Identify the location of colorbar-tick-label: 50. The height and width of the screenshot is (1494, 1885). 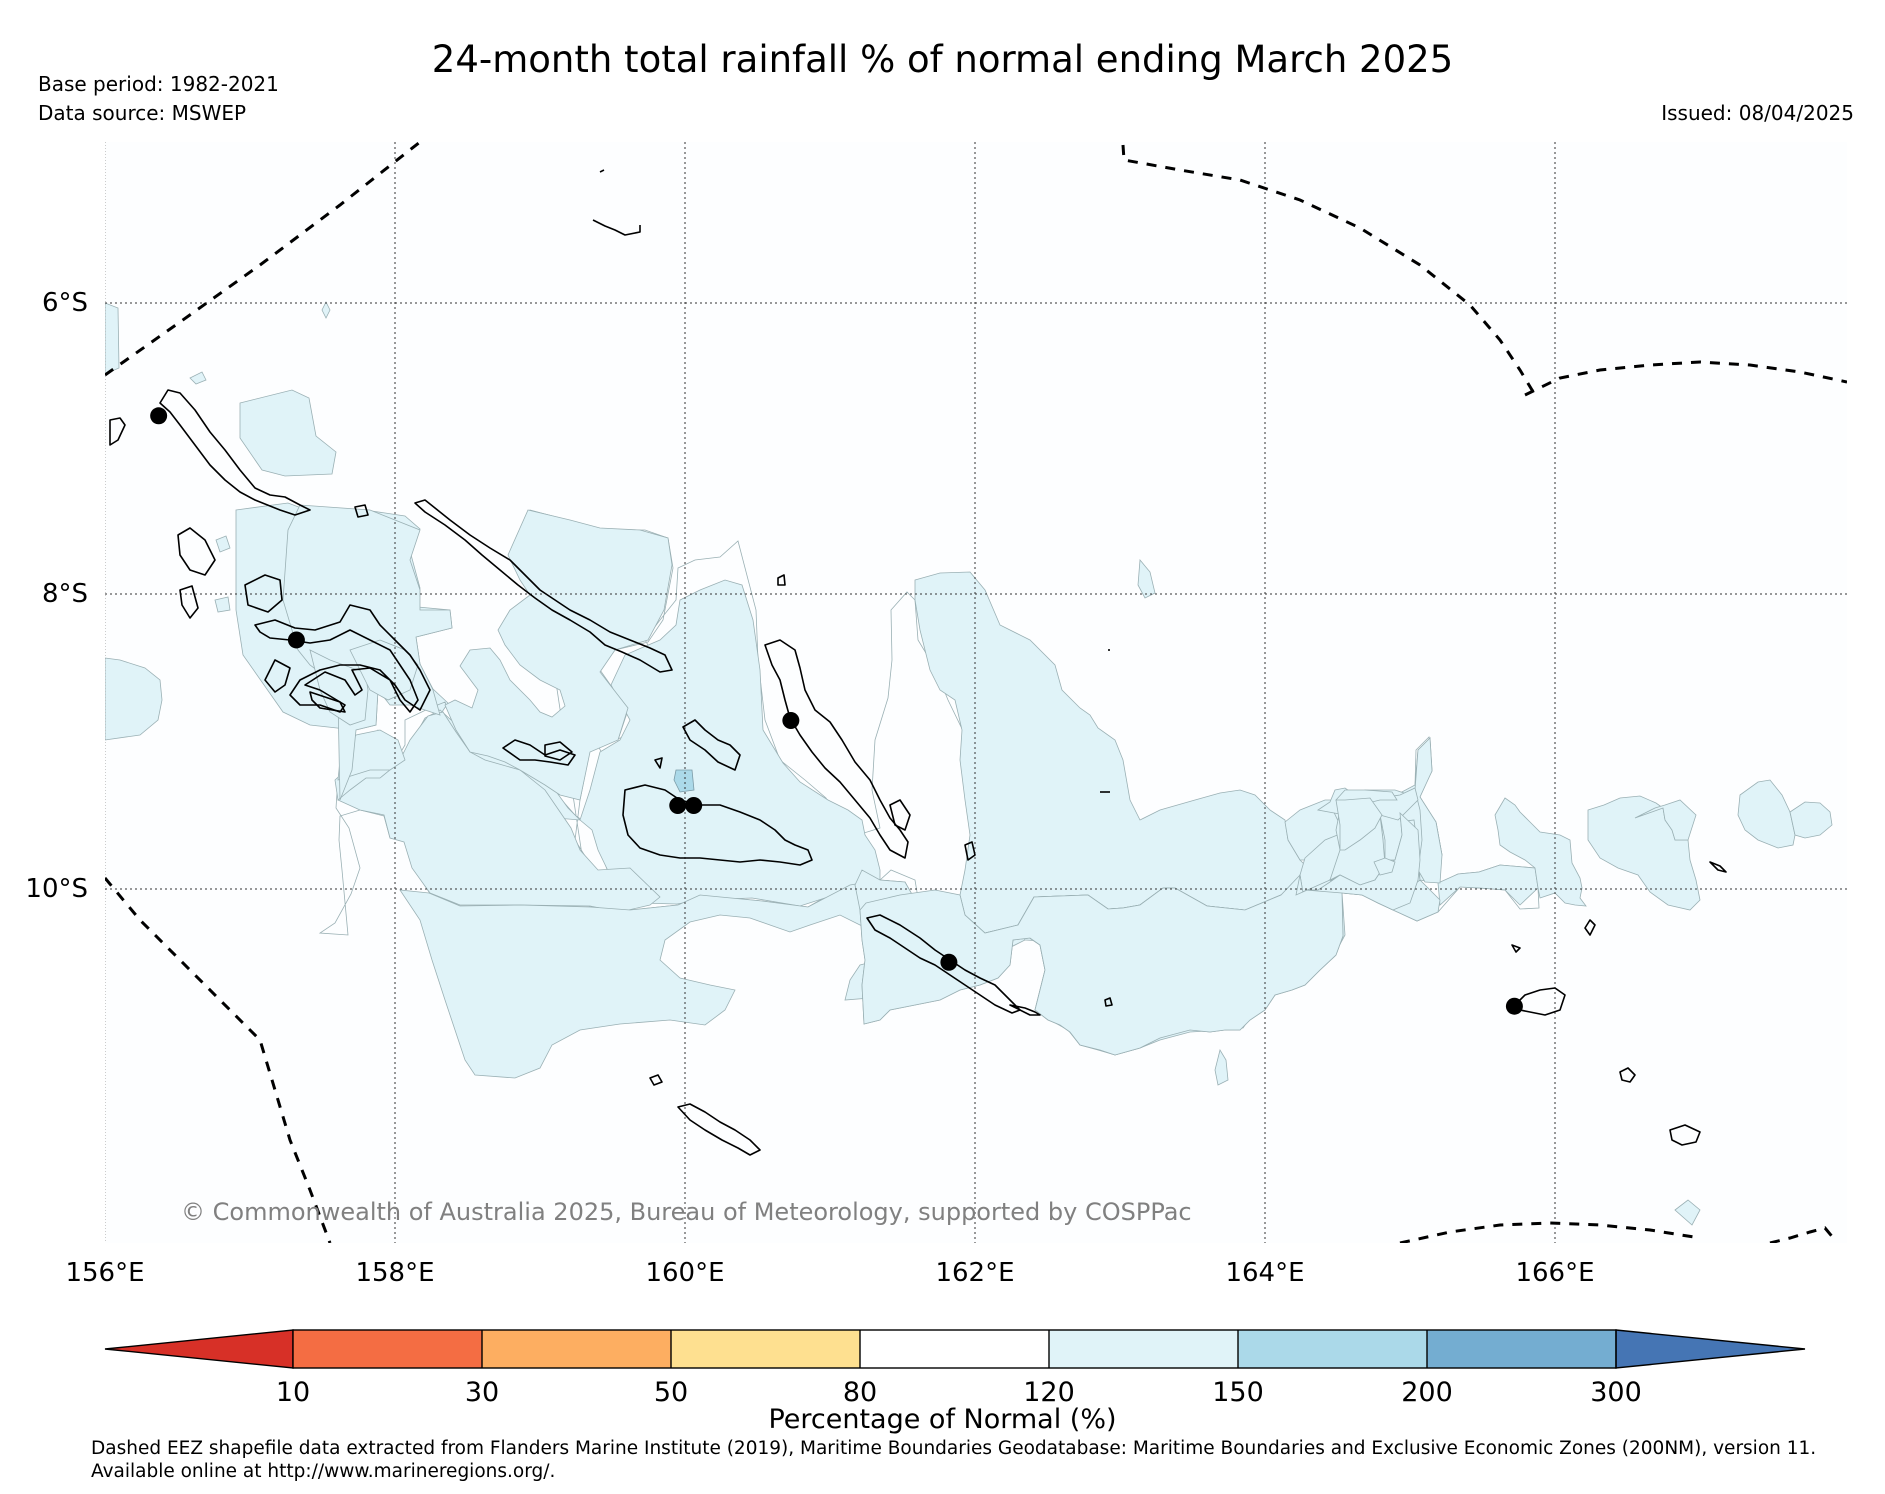
(671, 1392).